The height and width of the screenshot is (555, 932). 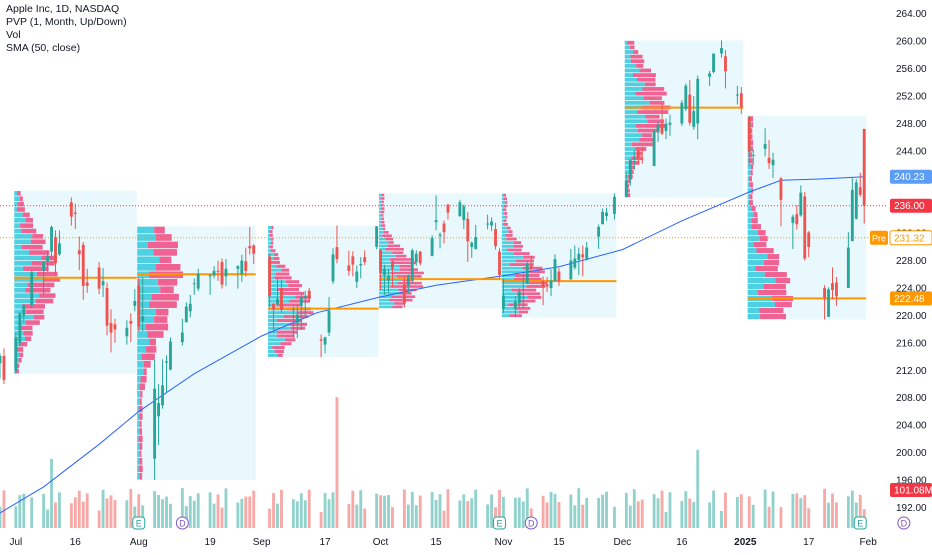 I want to click on legend-symbol: Apple Inc, 1D, NASDAQ, so click(x=63, y=9).